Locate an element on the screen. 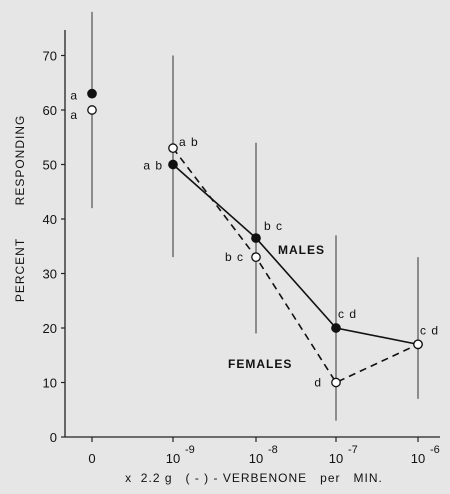 The image size is (450, 494). y-axis-title-percent: PERCENT is located at coordinates (20, 270).